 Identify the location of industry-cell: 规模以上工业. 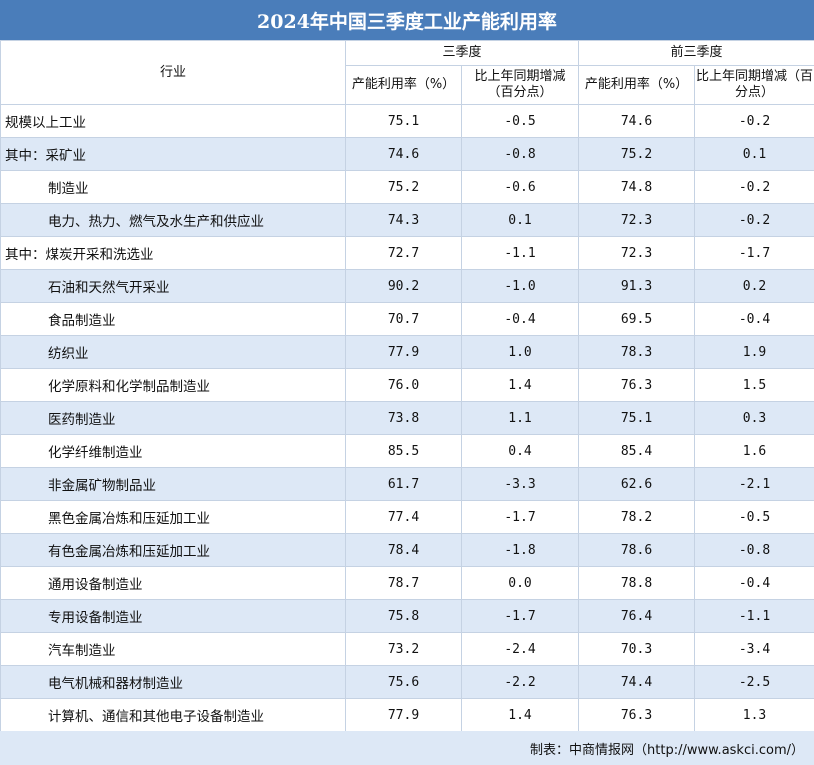
(173, 121).